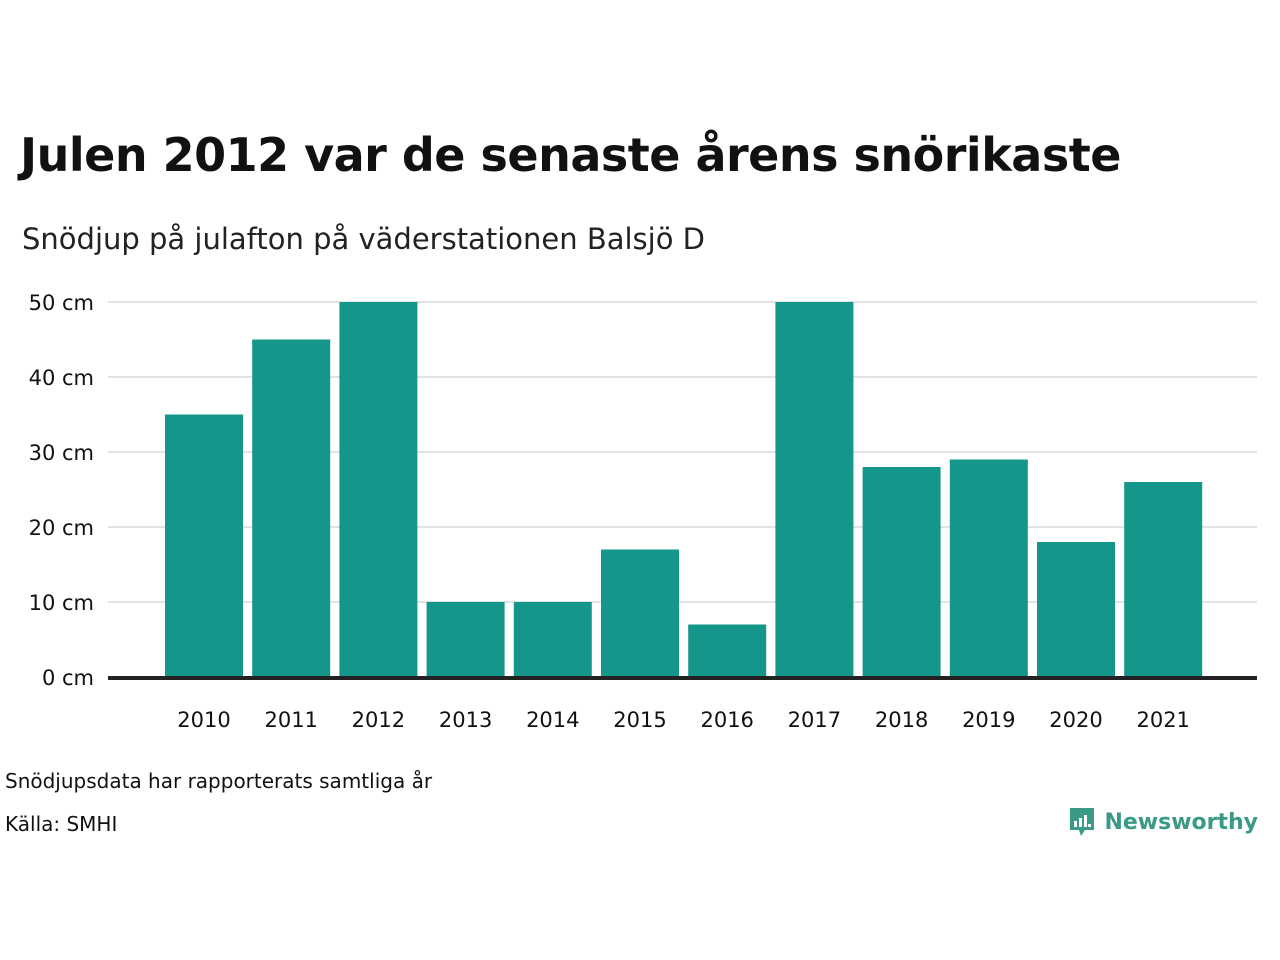 This screenshot has width=1280, height=960. Describe the element at coordinates (1181, 822) in the screenshot. I see `brand-name: Newsworthy` at that location.